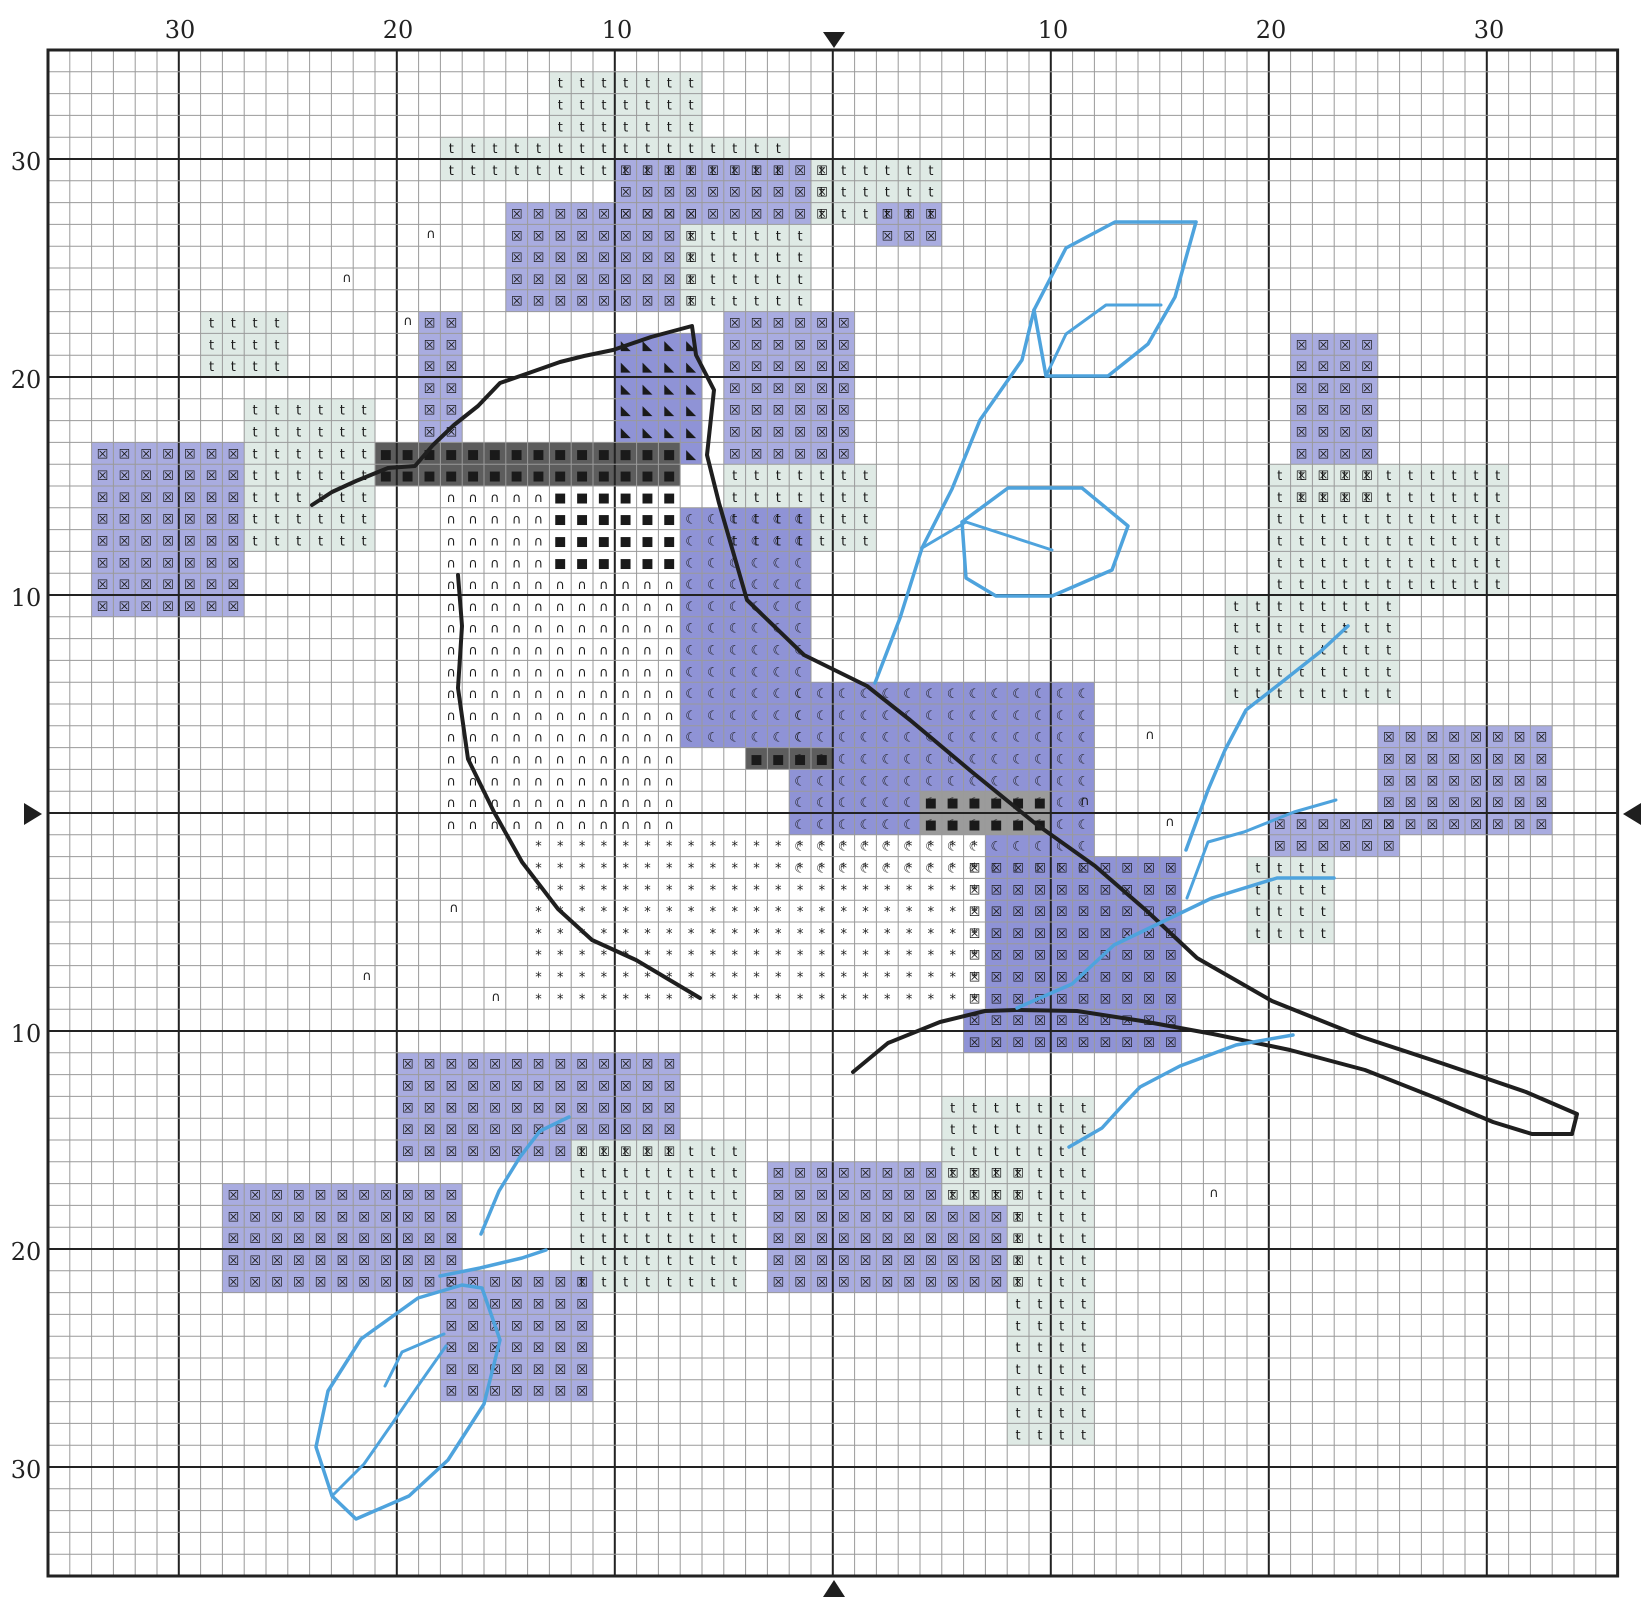  Describe the element at coordinates (974, 824) in the screenshot. I see `bird-wing-bar-gray-fill` at that location.